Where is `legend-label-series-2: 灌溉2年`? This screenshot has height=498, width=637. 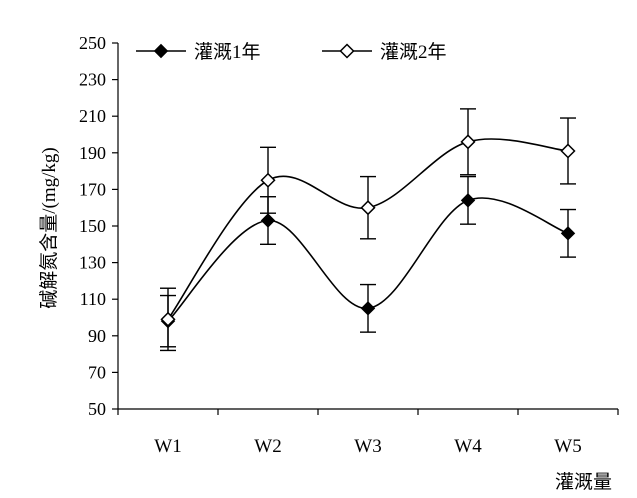 legend-label-series-2: 灌溉2年 is located at coordinates (413, 52).